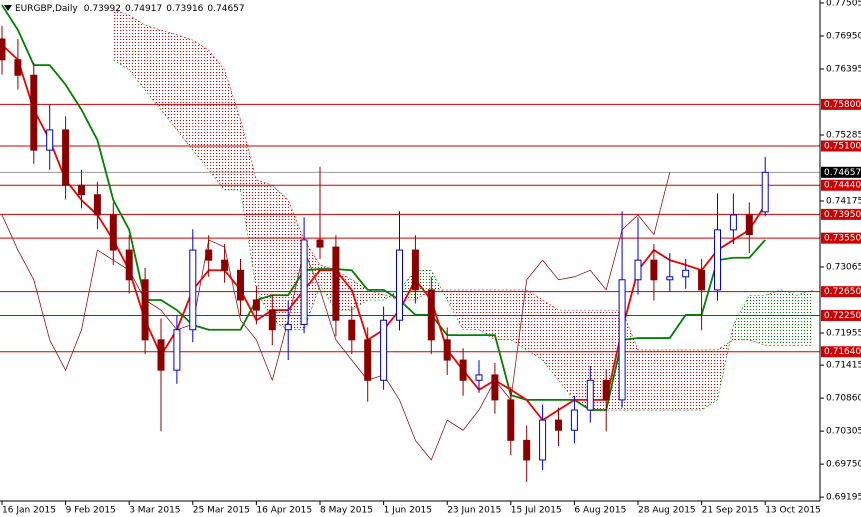 The image size is (861, 517). What do you see at coordinates (284, 511) in the screenshot?
I see `x-tick-label: 16 Apr 2015` at bounding box center [284, 511].